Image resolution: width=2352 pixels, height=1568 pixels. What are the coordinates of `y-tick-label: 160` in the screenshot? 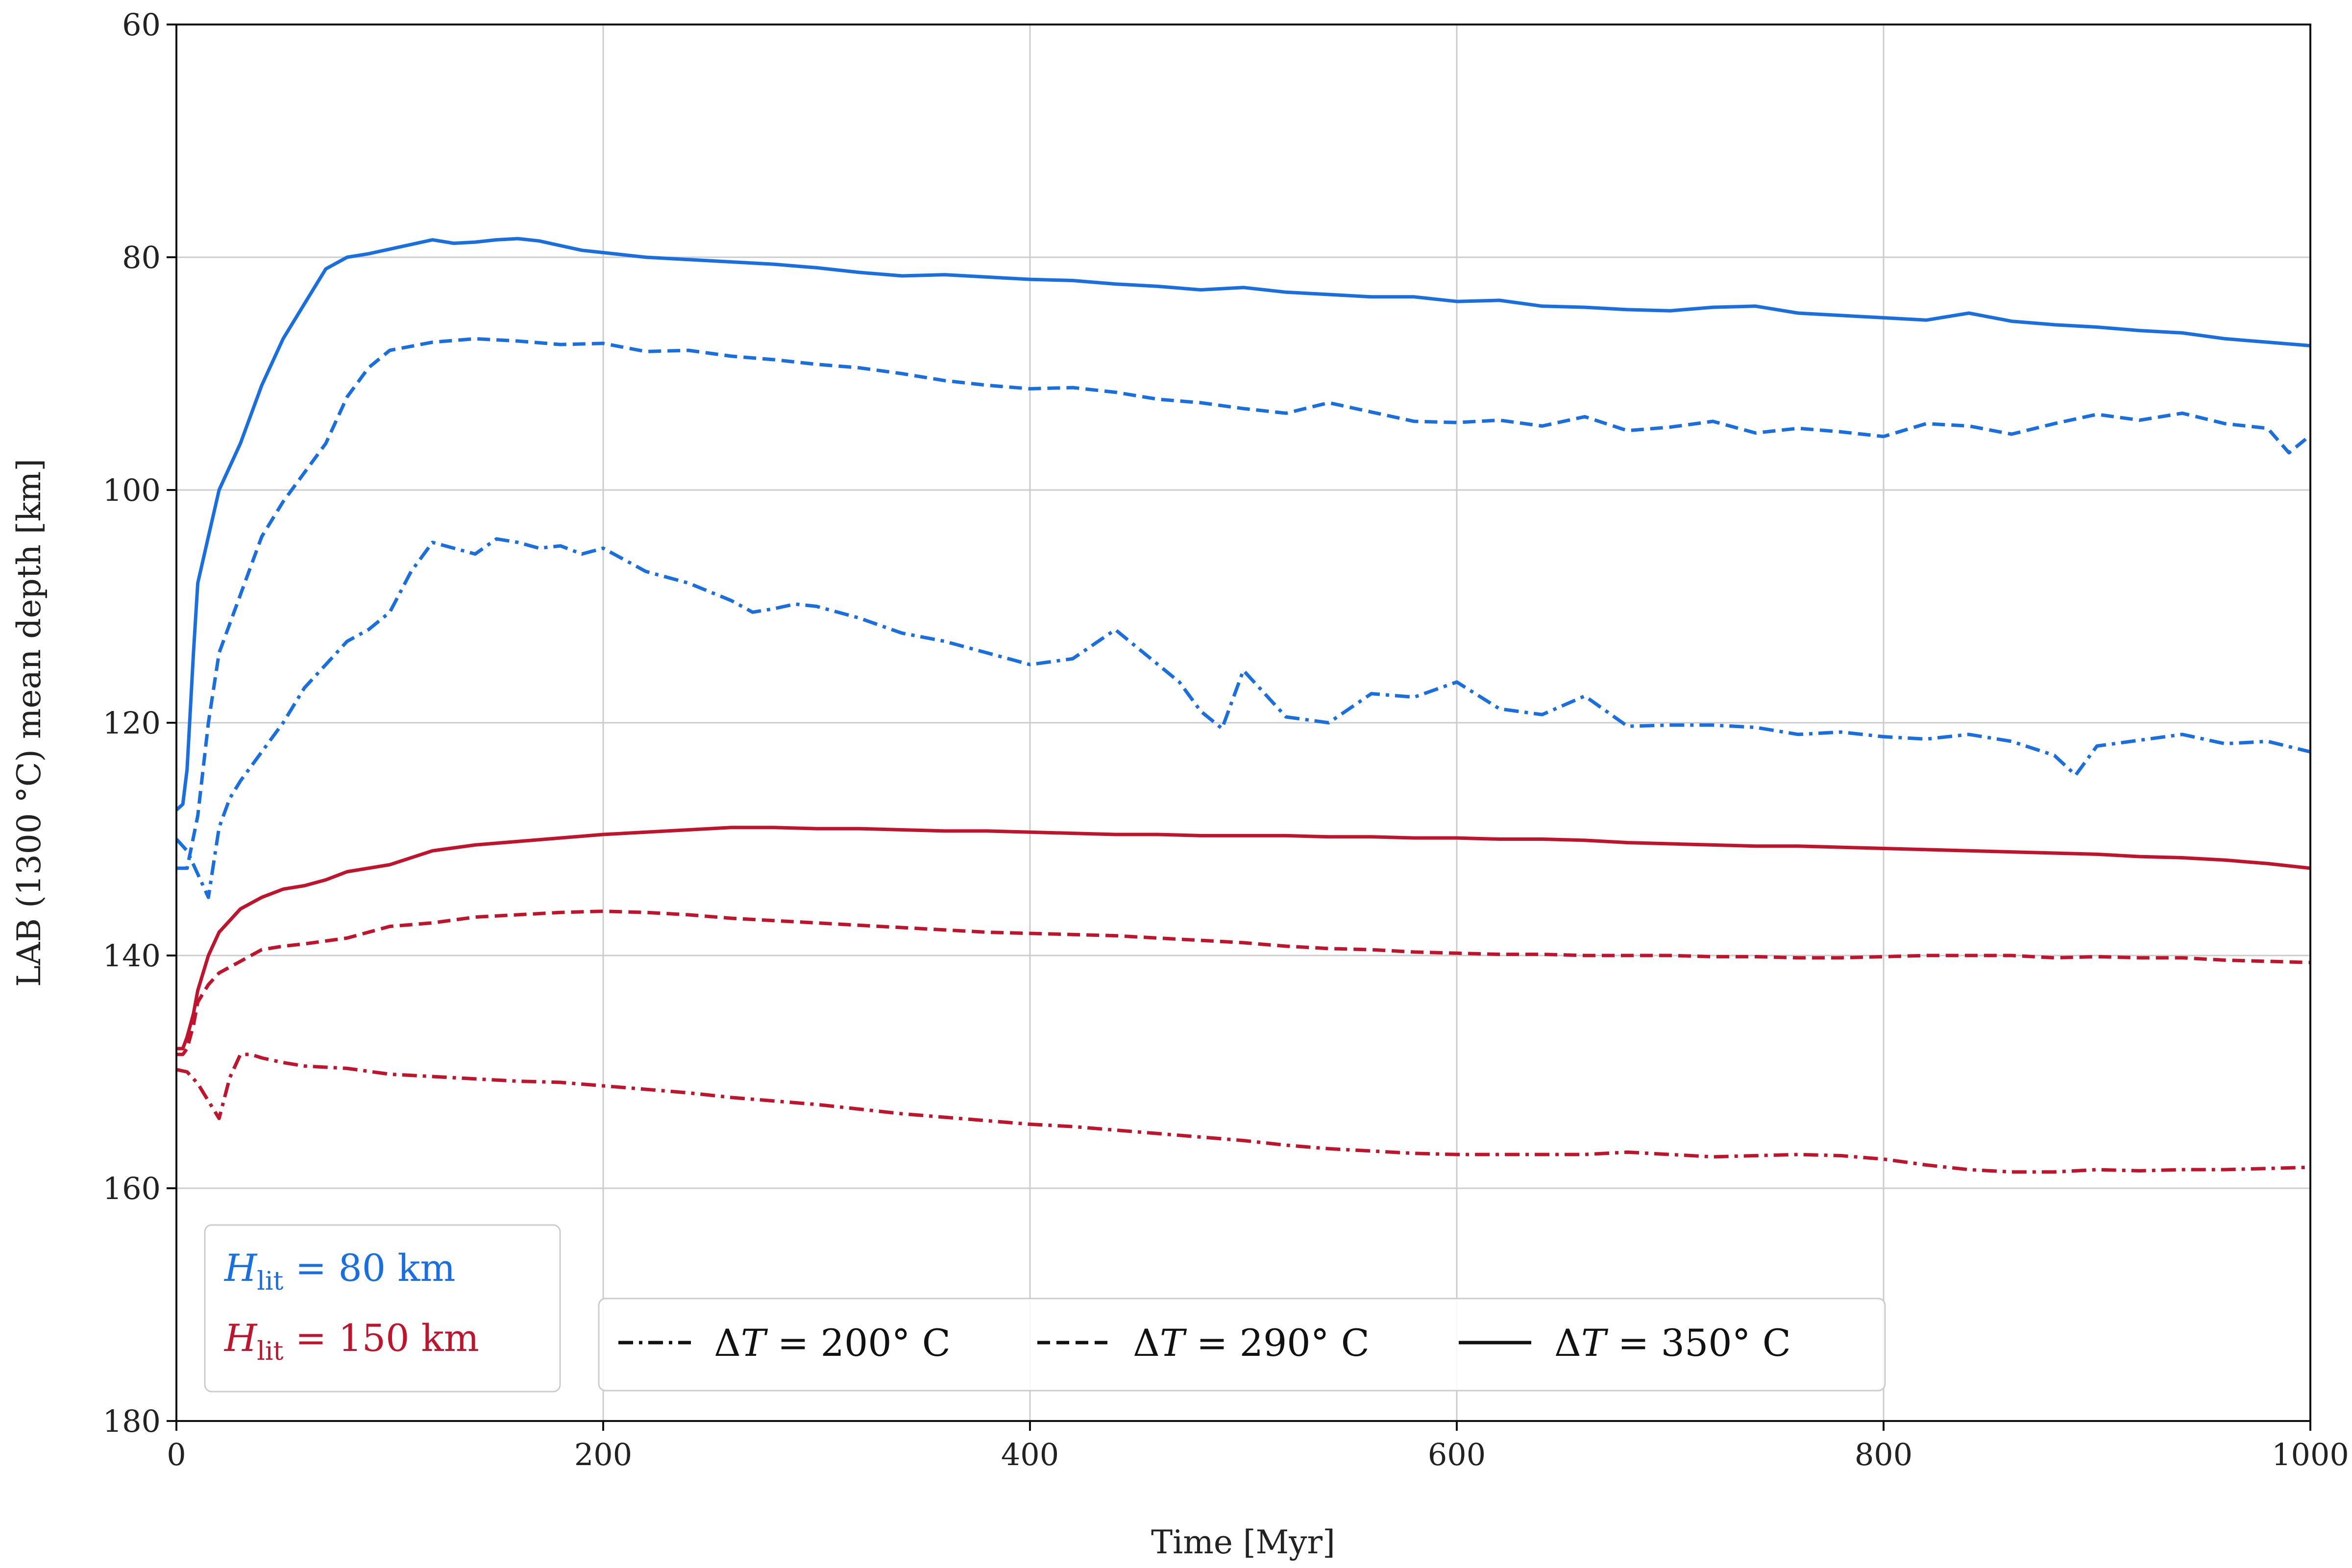 It's located at (132, 1188).